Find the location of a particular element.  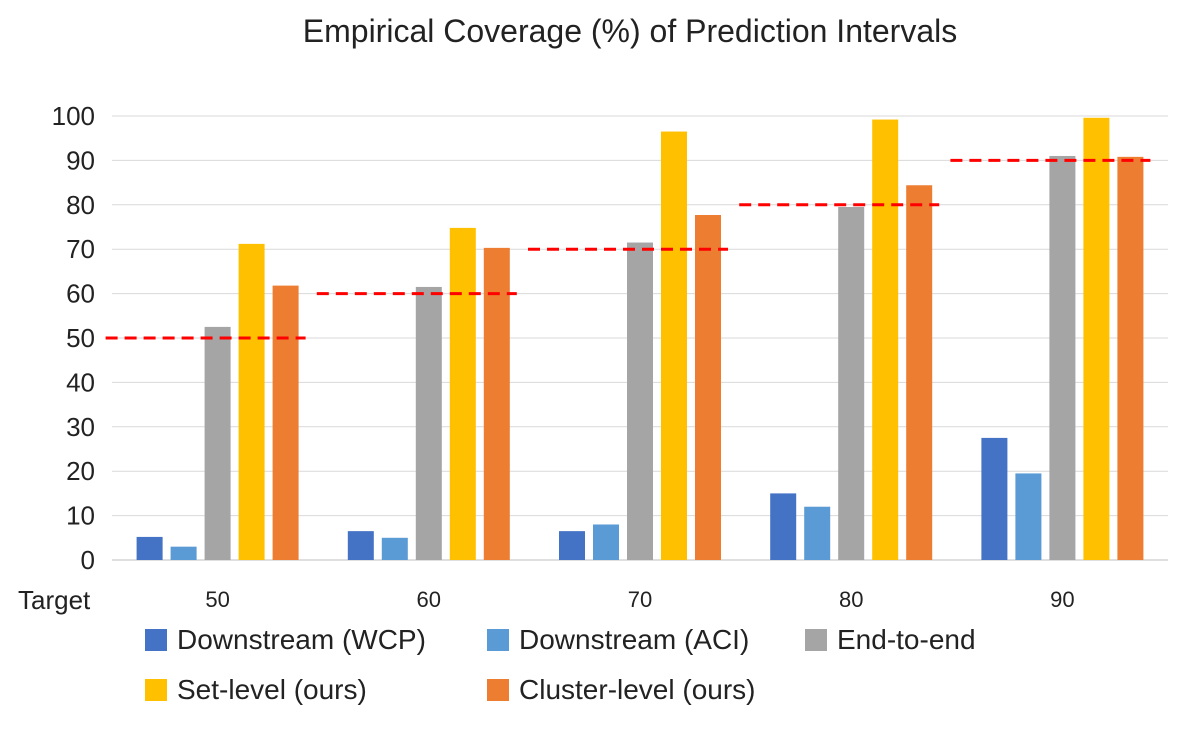

y-tick-label: 10 is located at coordinates (80, 516).